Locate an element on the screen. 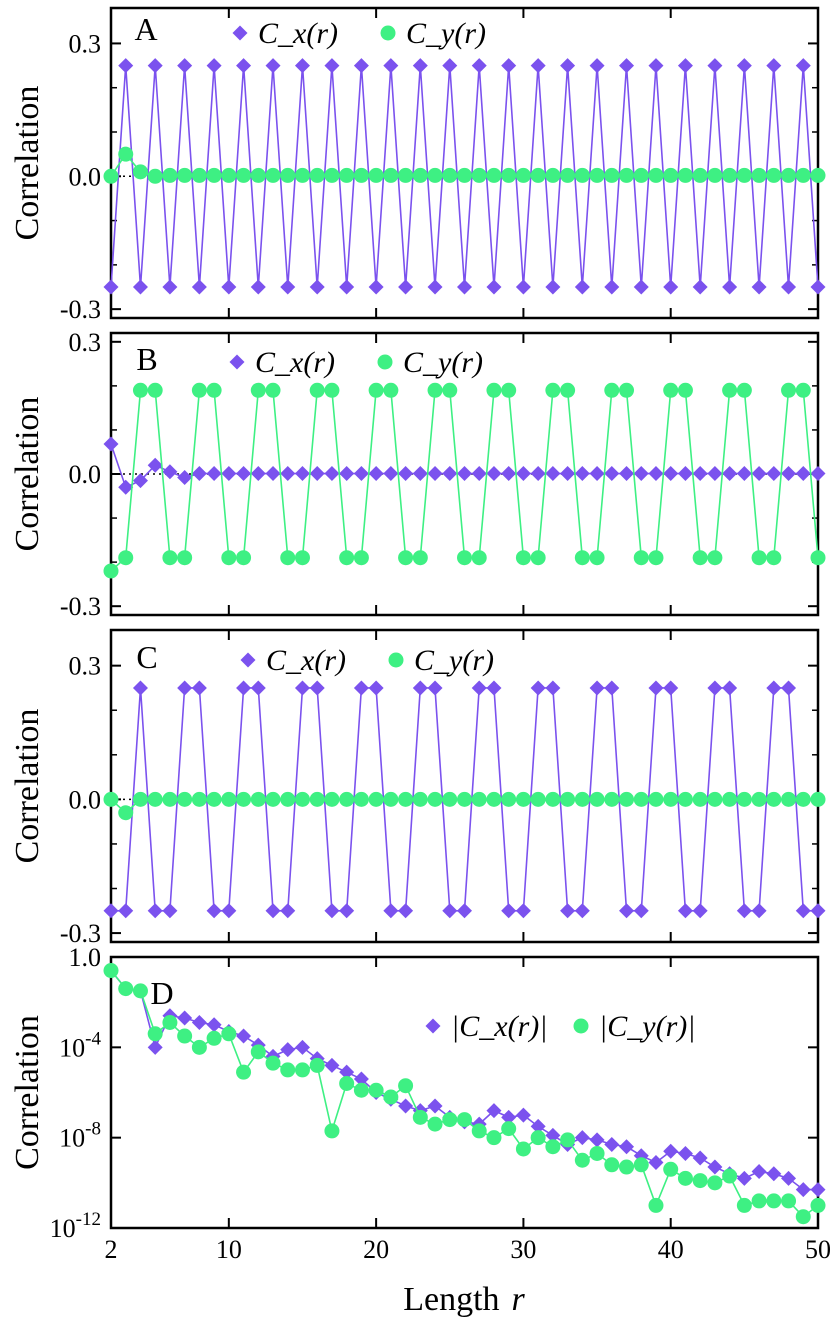 This screenshot has width=832, height=1338. x-axis: 2 10 20 30 40 50 Length r is located at coordinates (468, 1276).